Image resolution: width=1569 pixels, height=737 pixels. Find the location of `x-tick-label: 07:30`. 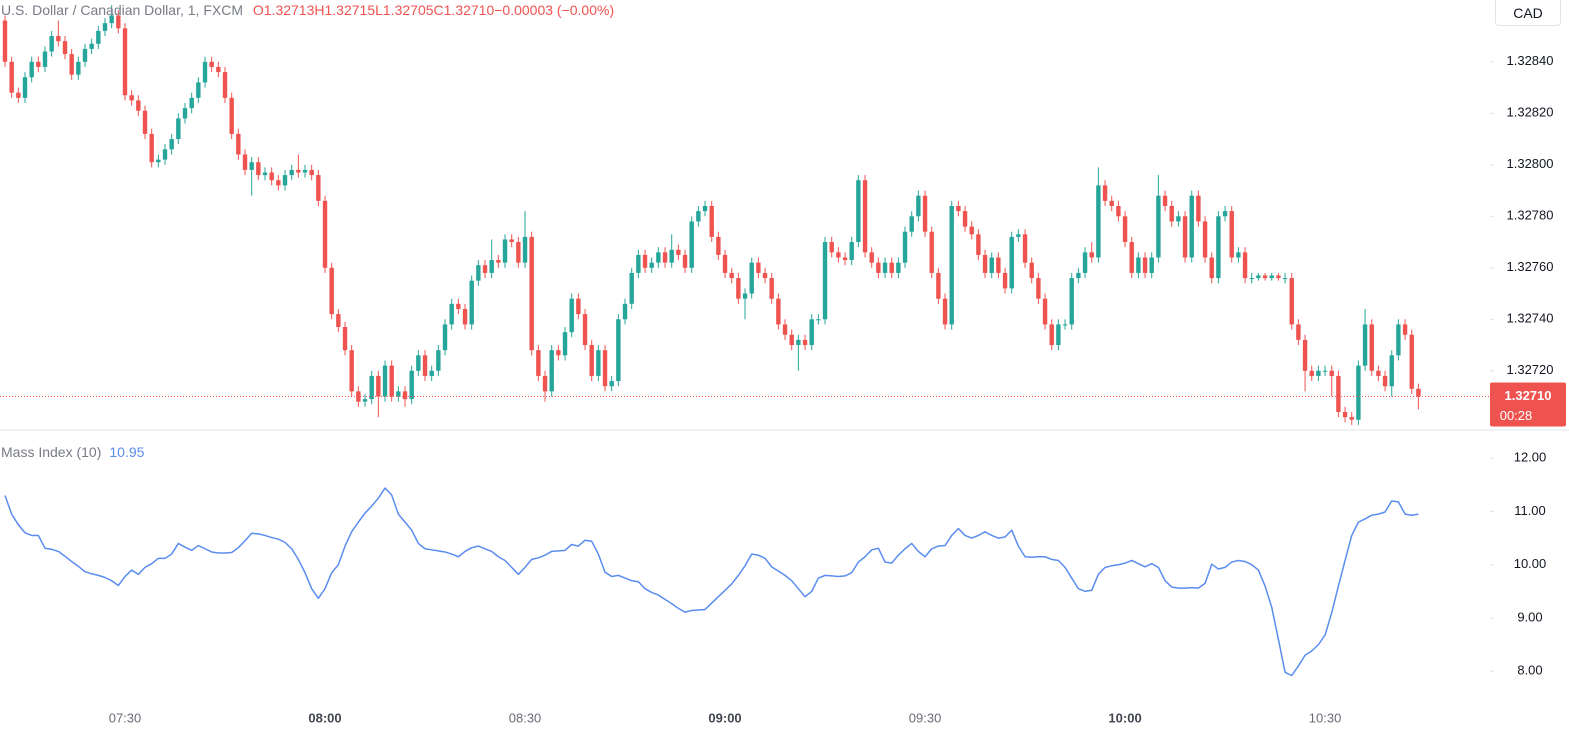

x-tick-label: 07:30 is located at coordinates (125, 717).